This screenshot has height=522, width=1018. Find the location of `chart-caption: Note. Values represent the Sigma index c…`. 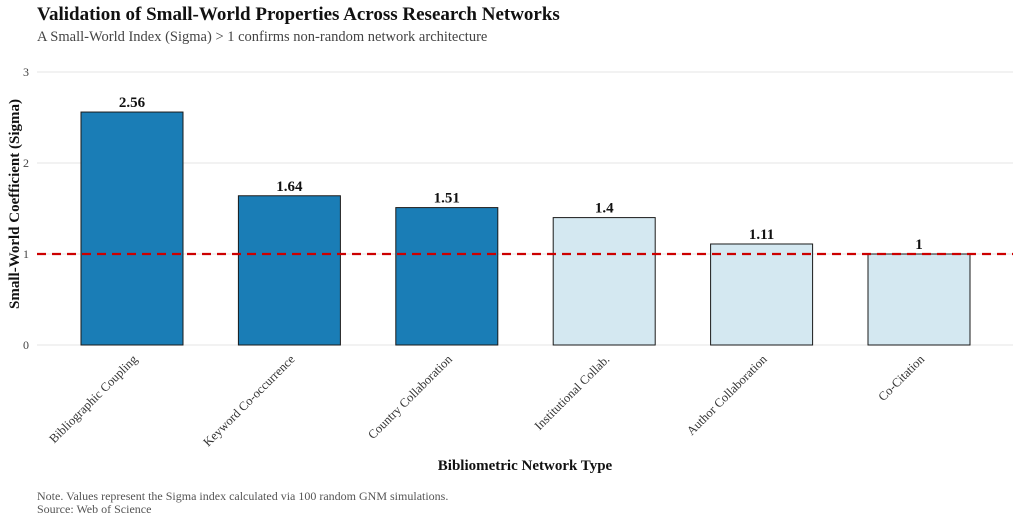

chart-caption: Note. Values represent the Sigma index c… is located at coordinates (242, 503).